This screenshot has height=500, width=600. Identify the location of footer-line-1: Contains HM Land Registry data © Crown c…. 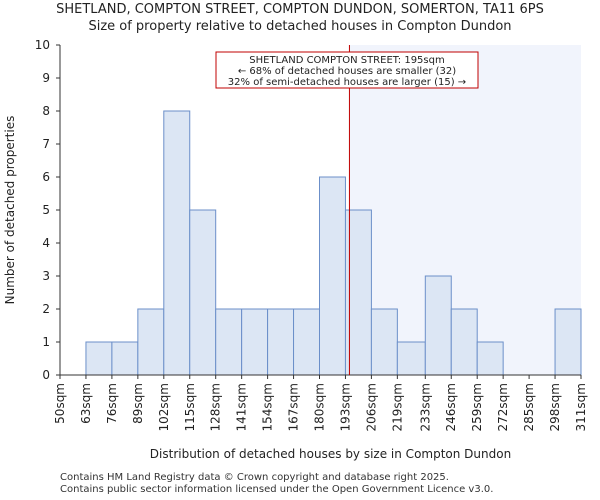
(254, 477).